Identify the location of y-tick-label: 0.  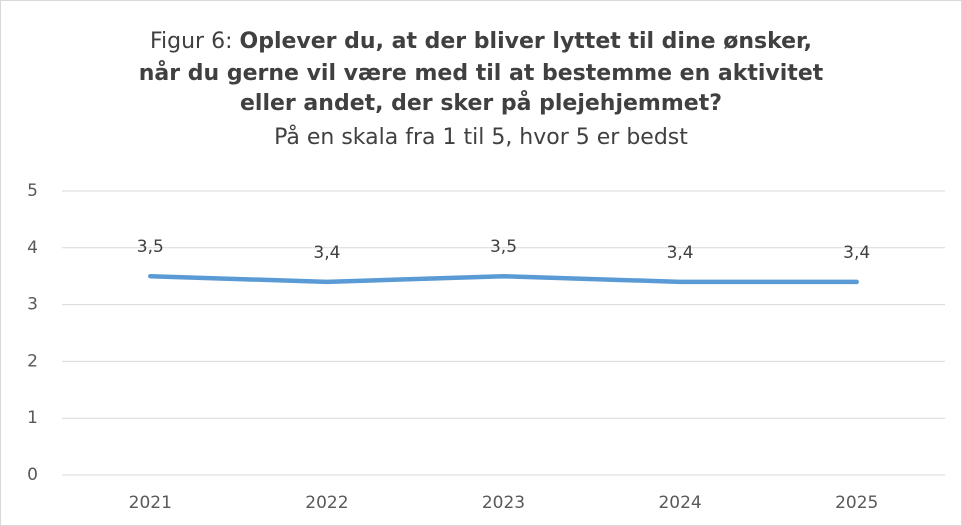
(32, 475).